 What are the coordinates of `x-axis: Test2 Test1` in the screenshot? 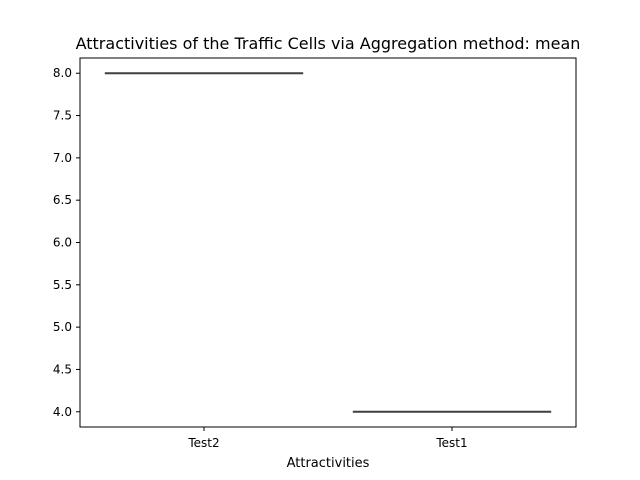 It's located at (327, 438).